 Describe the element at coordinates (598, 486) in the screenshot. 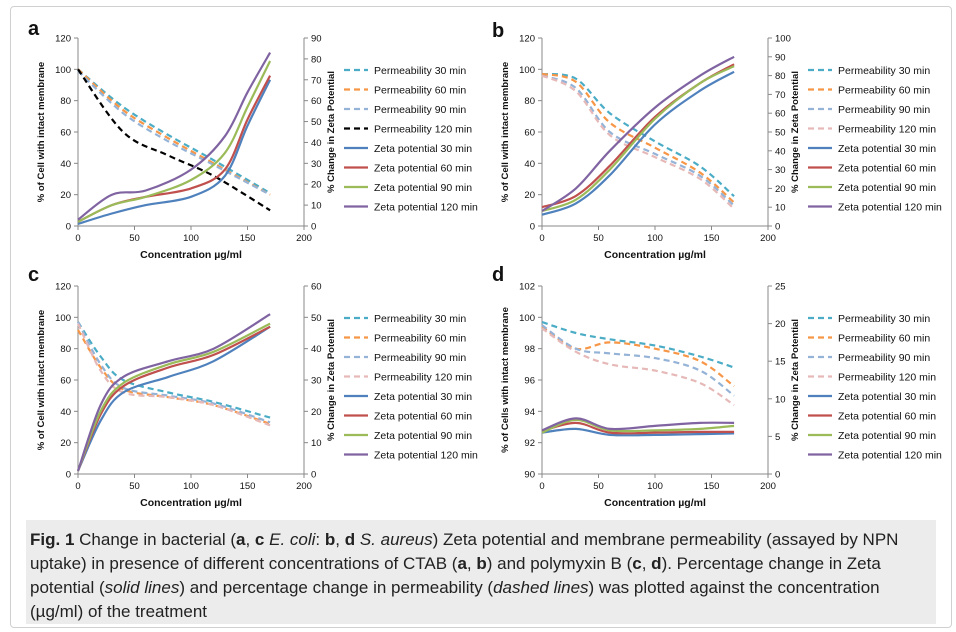

I see `x-tick-label: 50` at that location.